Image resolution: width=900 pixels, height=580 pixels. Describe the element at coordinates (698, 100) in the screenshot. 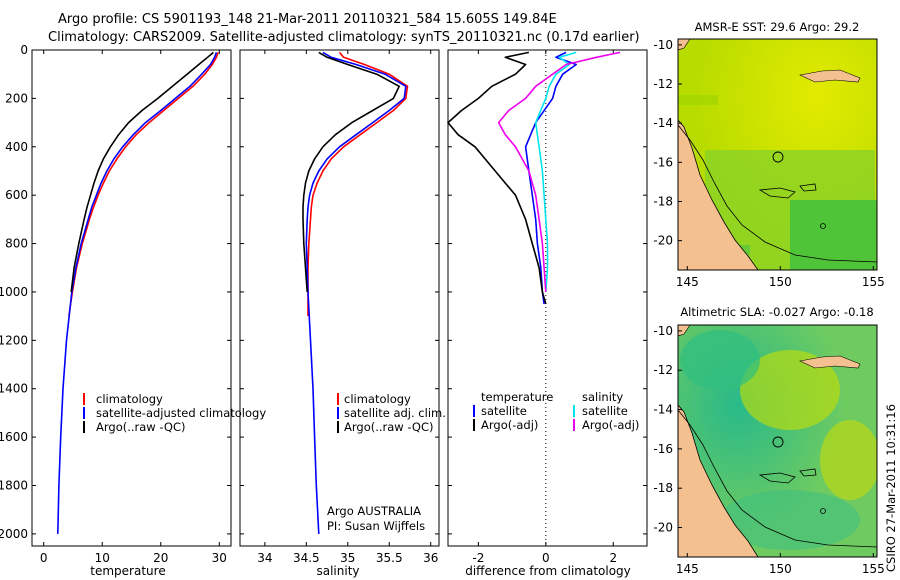

I see `sst-patch` at that location.